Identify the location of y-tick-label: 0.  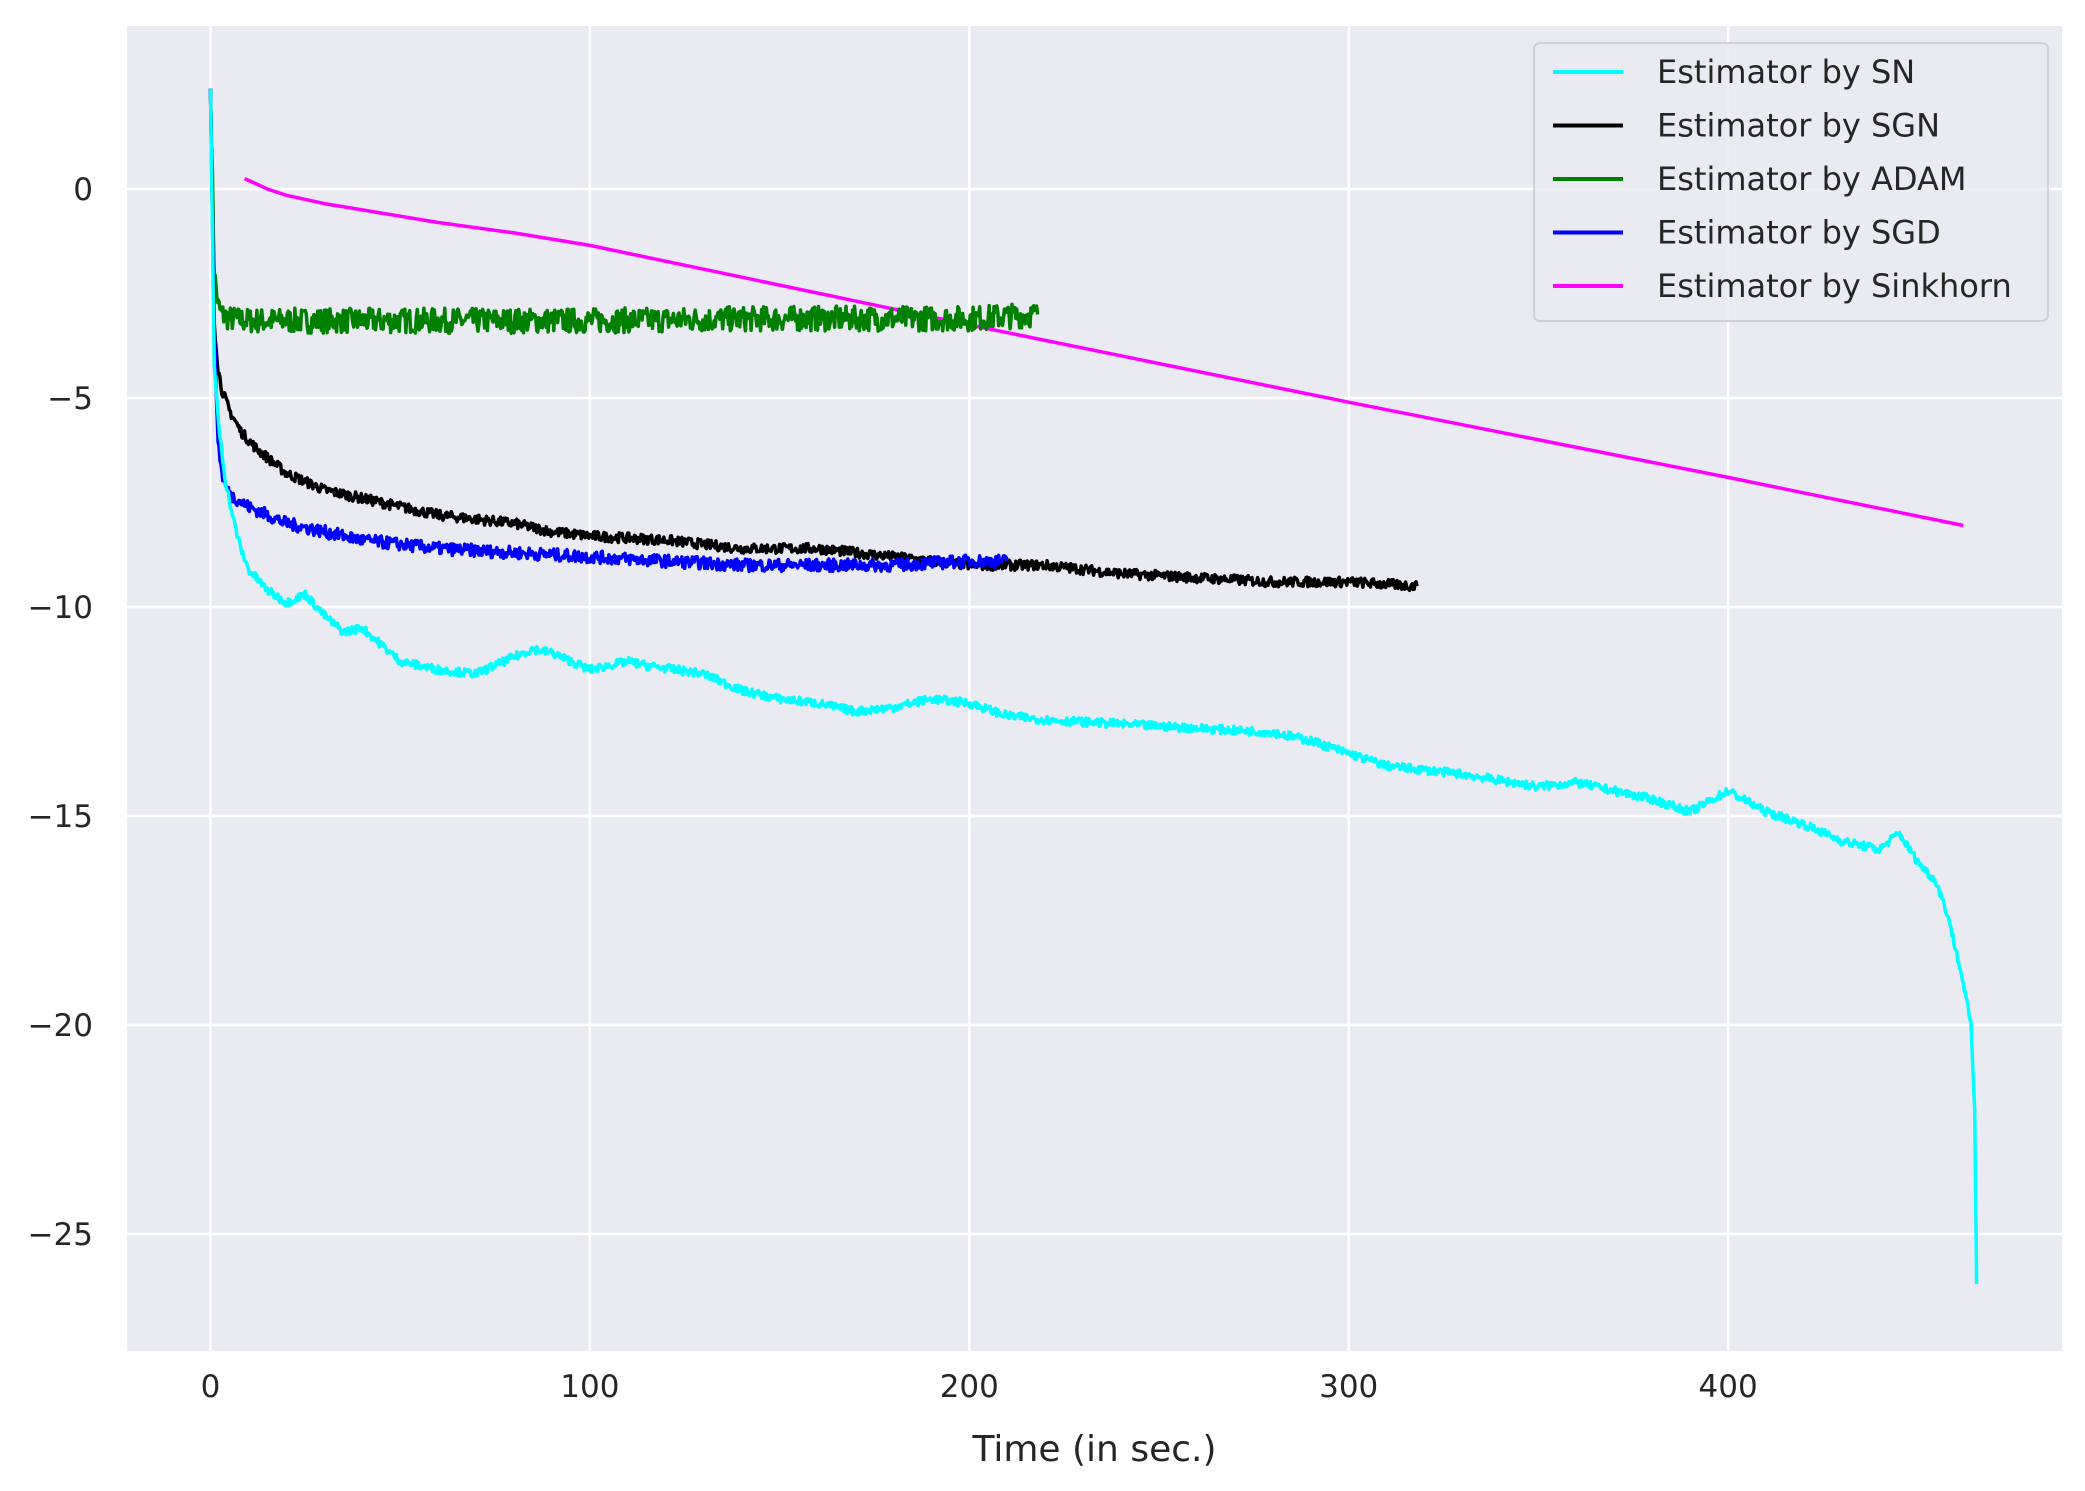
(83, 190).